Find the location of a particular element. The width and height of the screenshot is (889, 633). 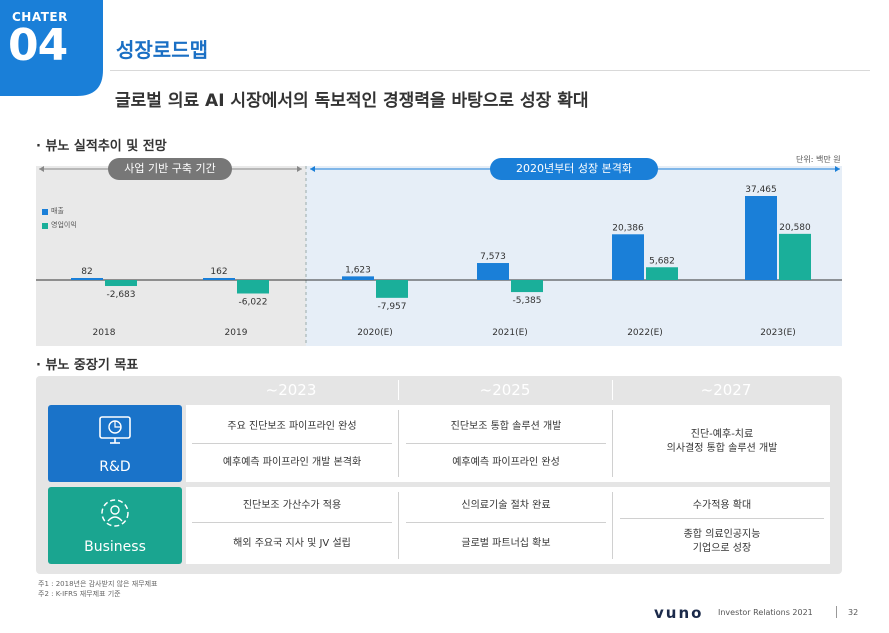

goal-business-2023-1: 진단보조 가산수가 적용 is located at coordinates (292, 505).